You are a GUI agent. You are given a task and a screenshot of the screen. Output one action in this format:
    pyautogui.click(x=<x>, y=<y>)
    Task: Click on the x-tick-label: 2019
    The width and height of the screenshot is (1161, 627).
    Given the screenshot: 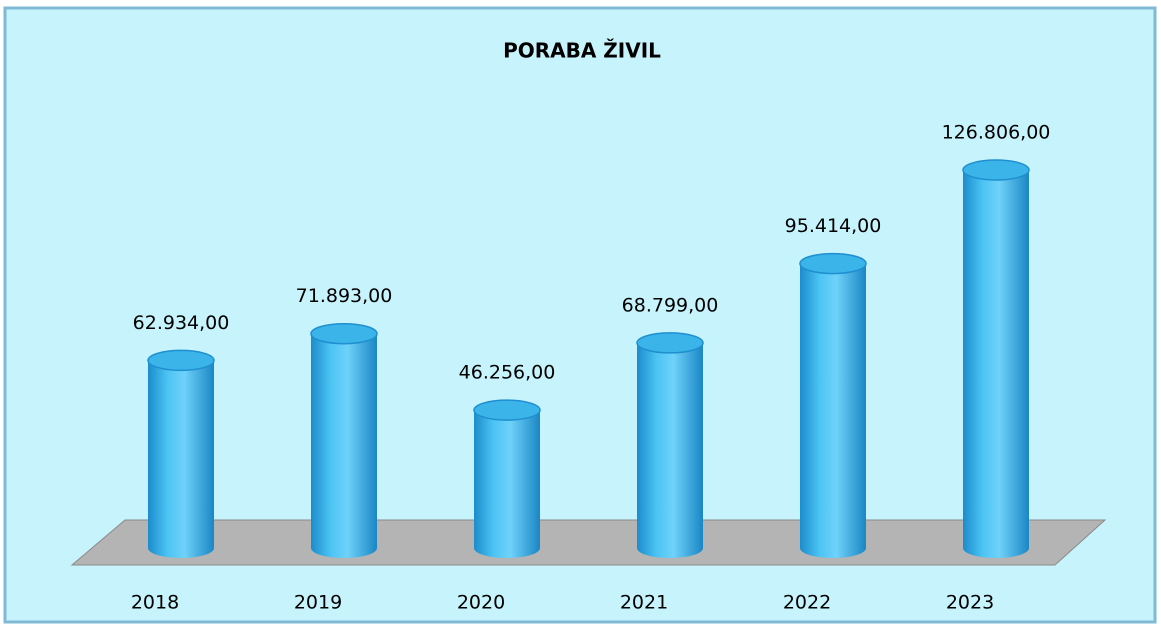 What is the action you would take?
    pyautogui.click(x=318, y=603)
    